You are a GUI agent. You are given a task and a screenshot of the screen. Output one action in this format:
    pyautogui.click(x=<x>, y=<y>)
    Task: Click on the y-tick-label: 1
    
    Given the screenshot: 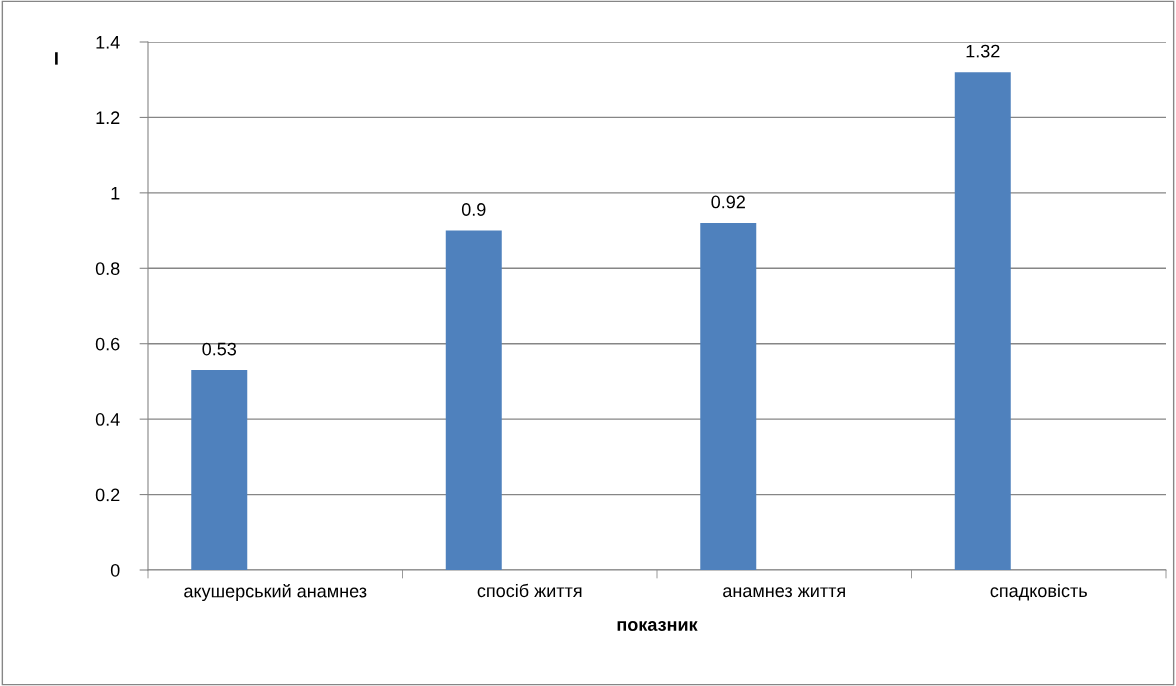 What is the action you would take?
    pyautogui.click(x=115, y=193)
    